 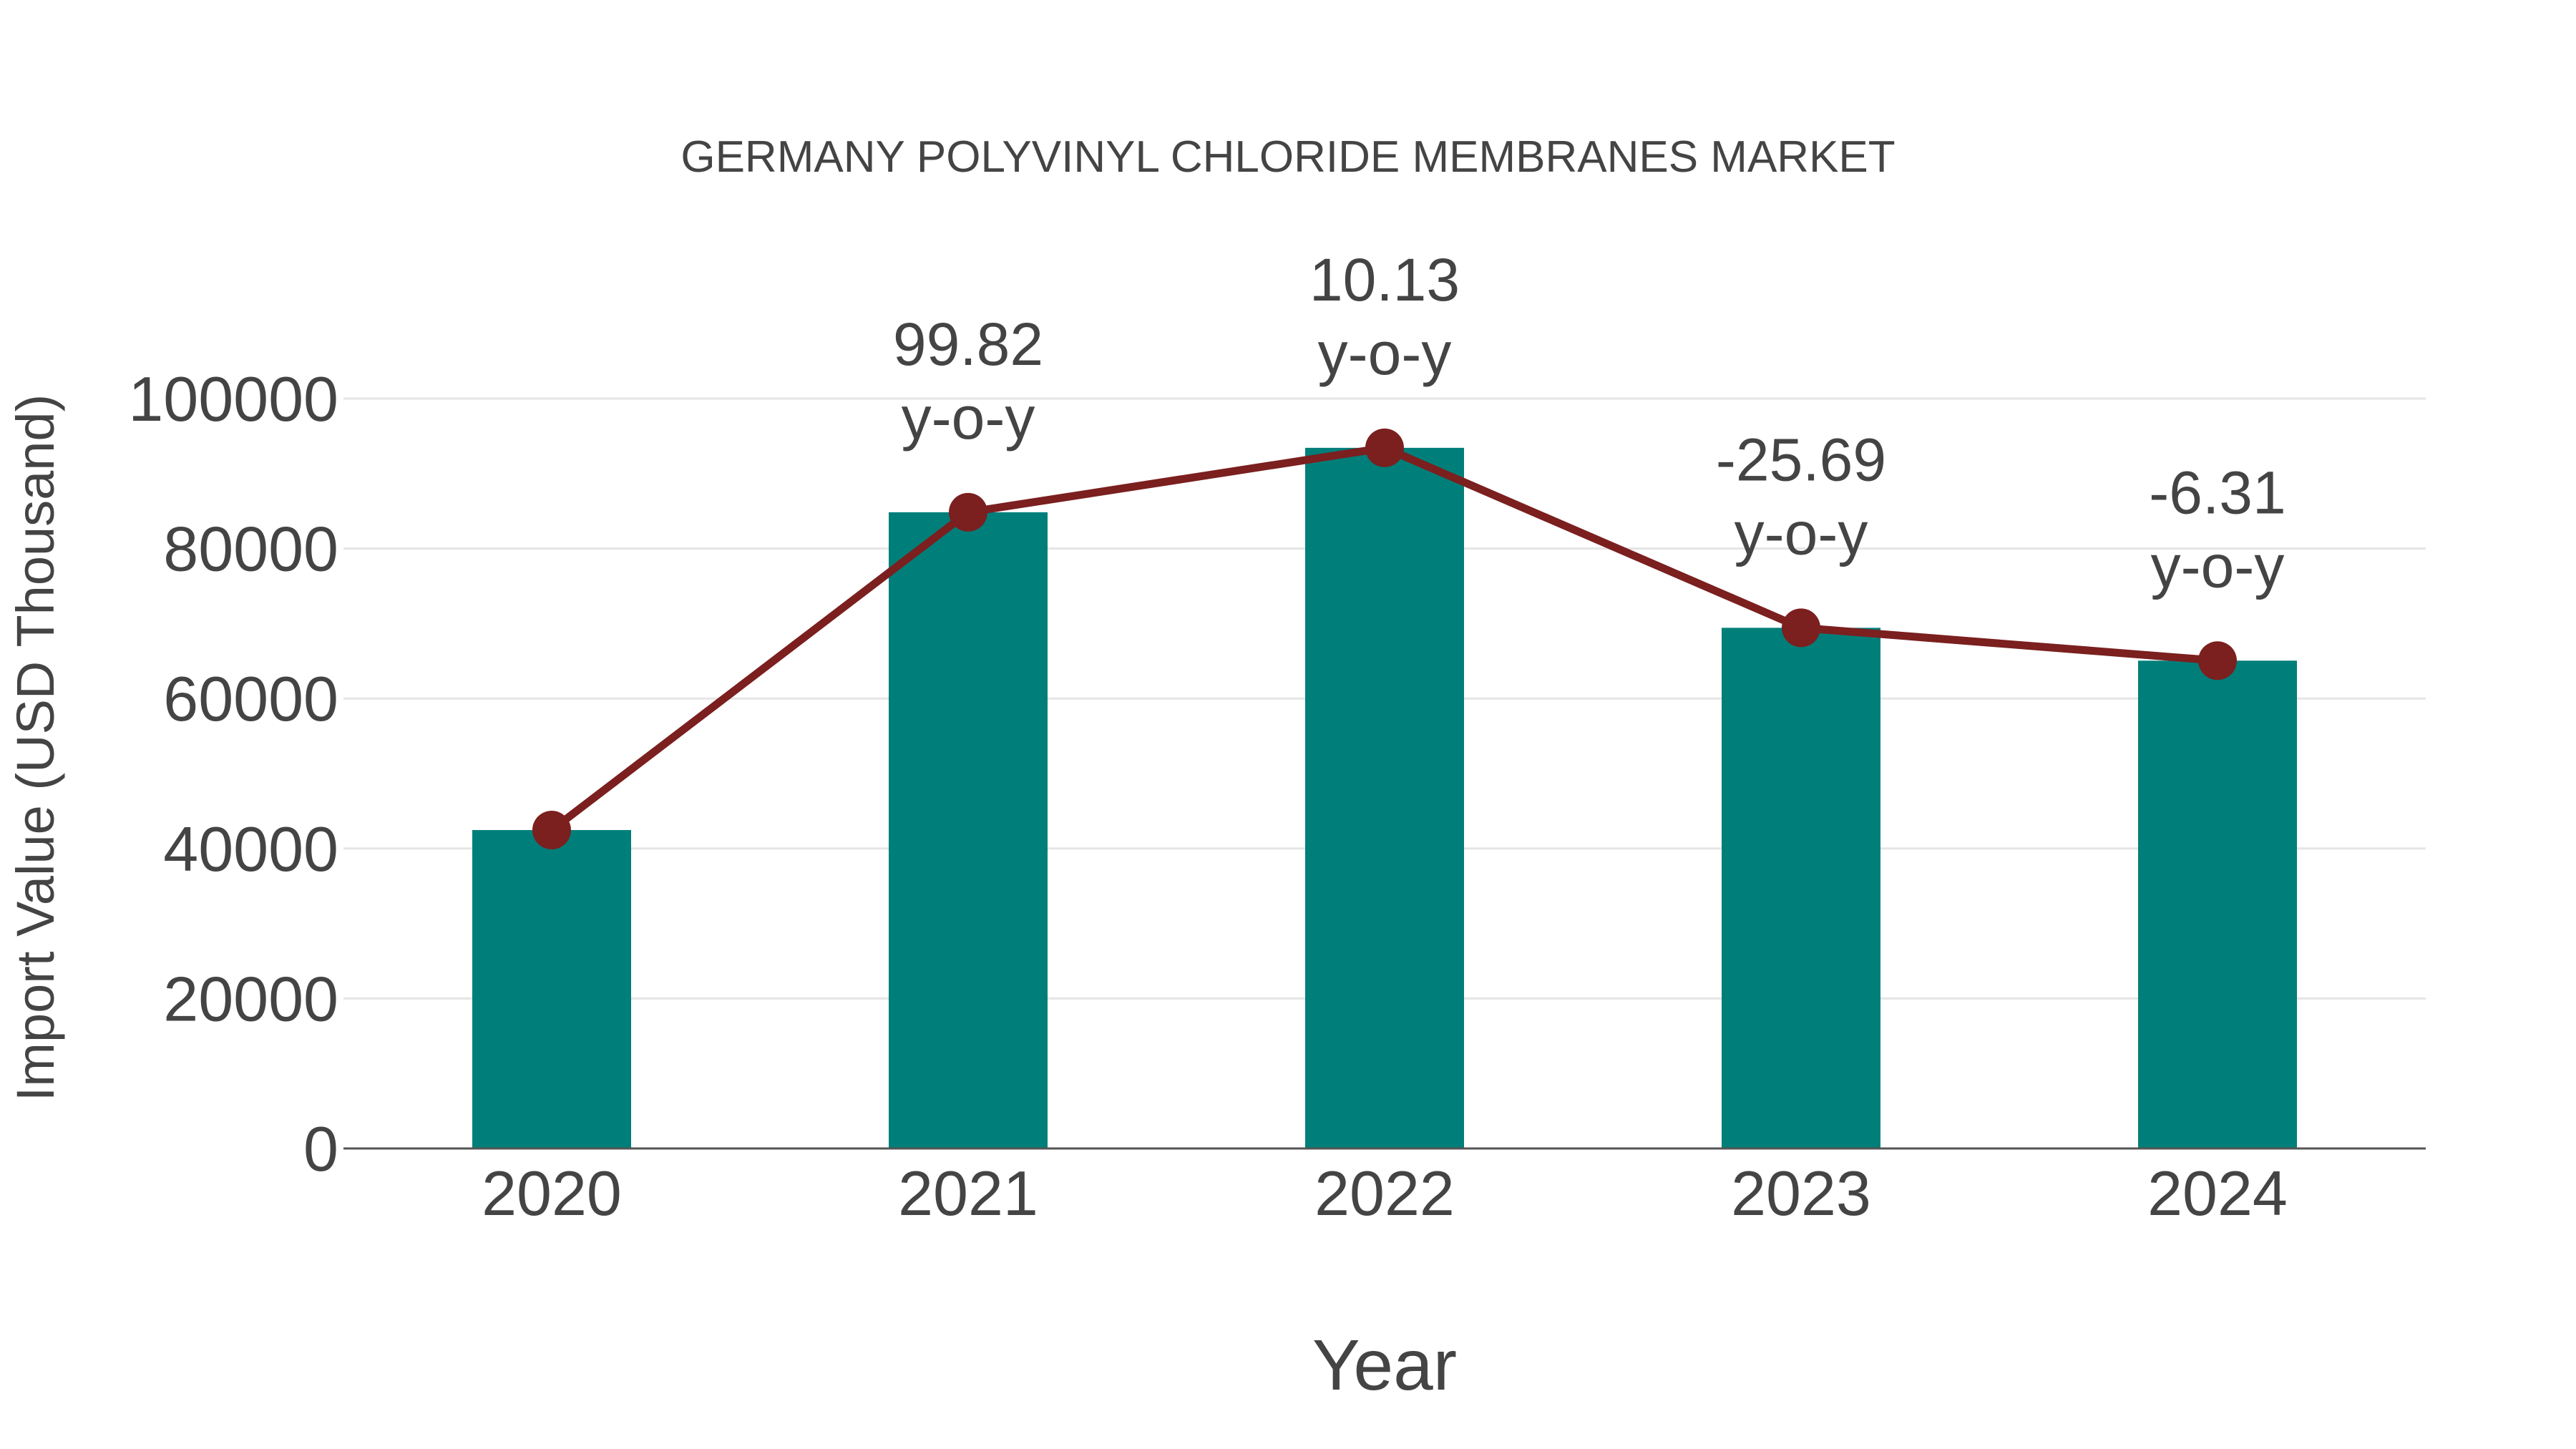 What do you see at coordinates (968, 344) in the screenshot?
I see `yoy-value: 99.82` at bounding box center [968, 344].